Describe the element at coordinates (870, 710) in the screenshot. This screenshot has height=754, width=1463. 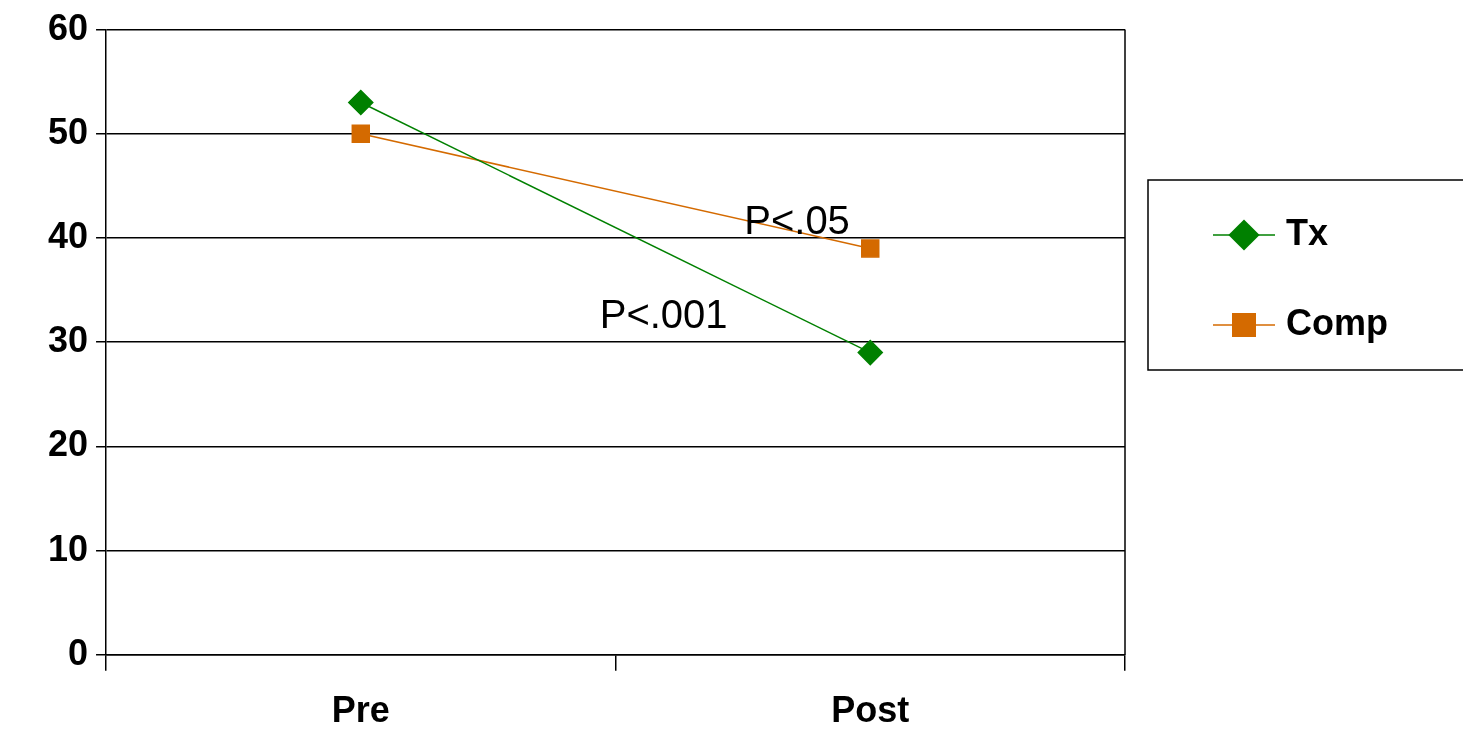
I see `x-tick-label: Post` at that location.